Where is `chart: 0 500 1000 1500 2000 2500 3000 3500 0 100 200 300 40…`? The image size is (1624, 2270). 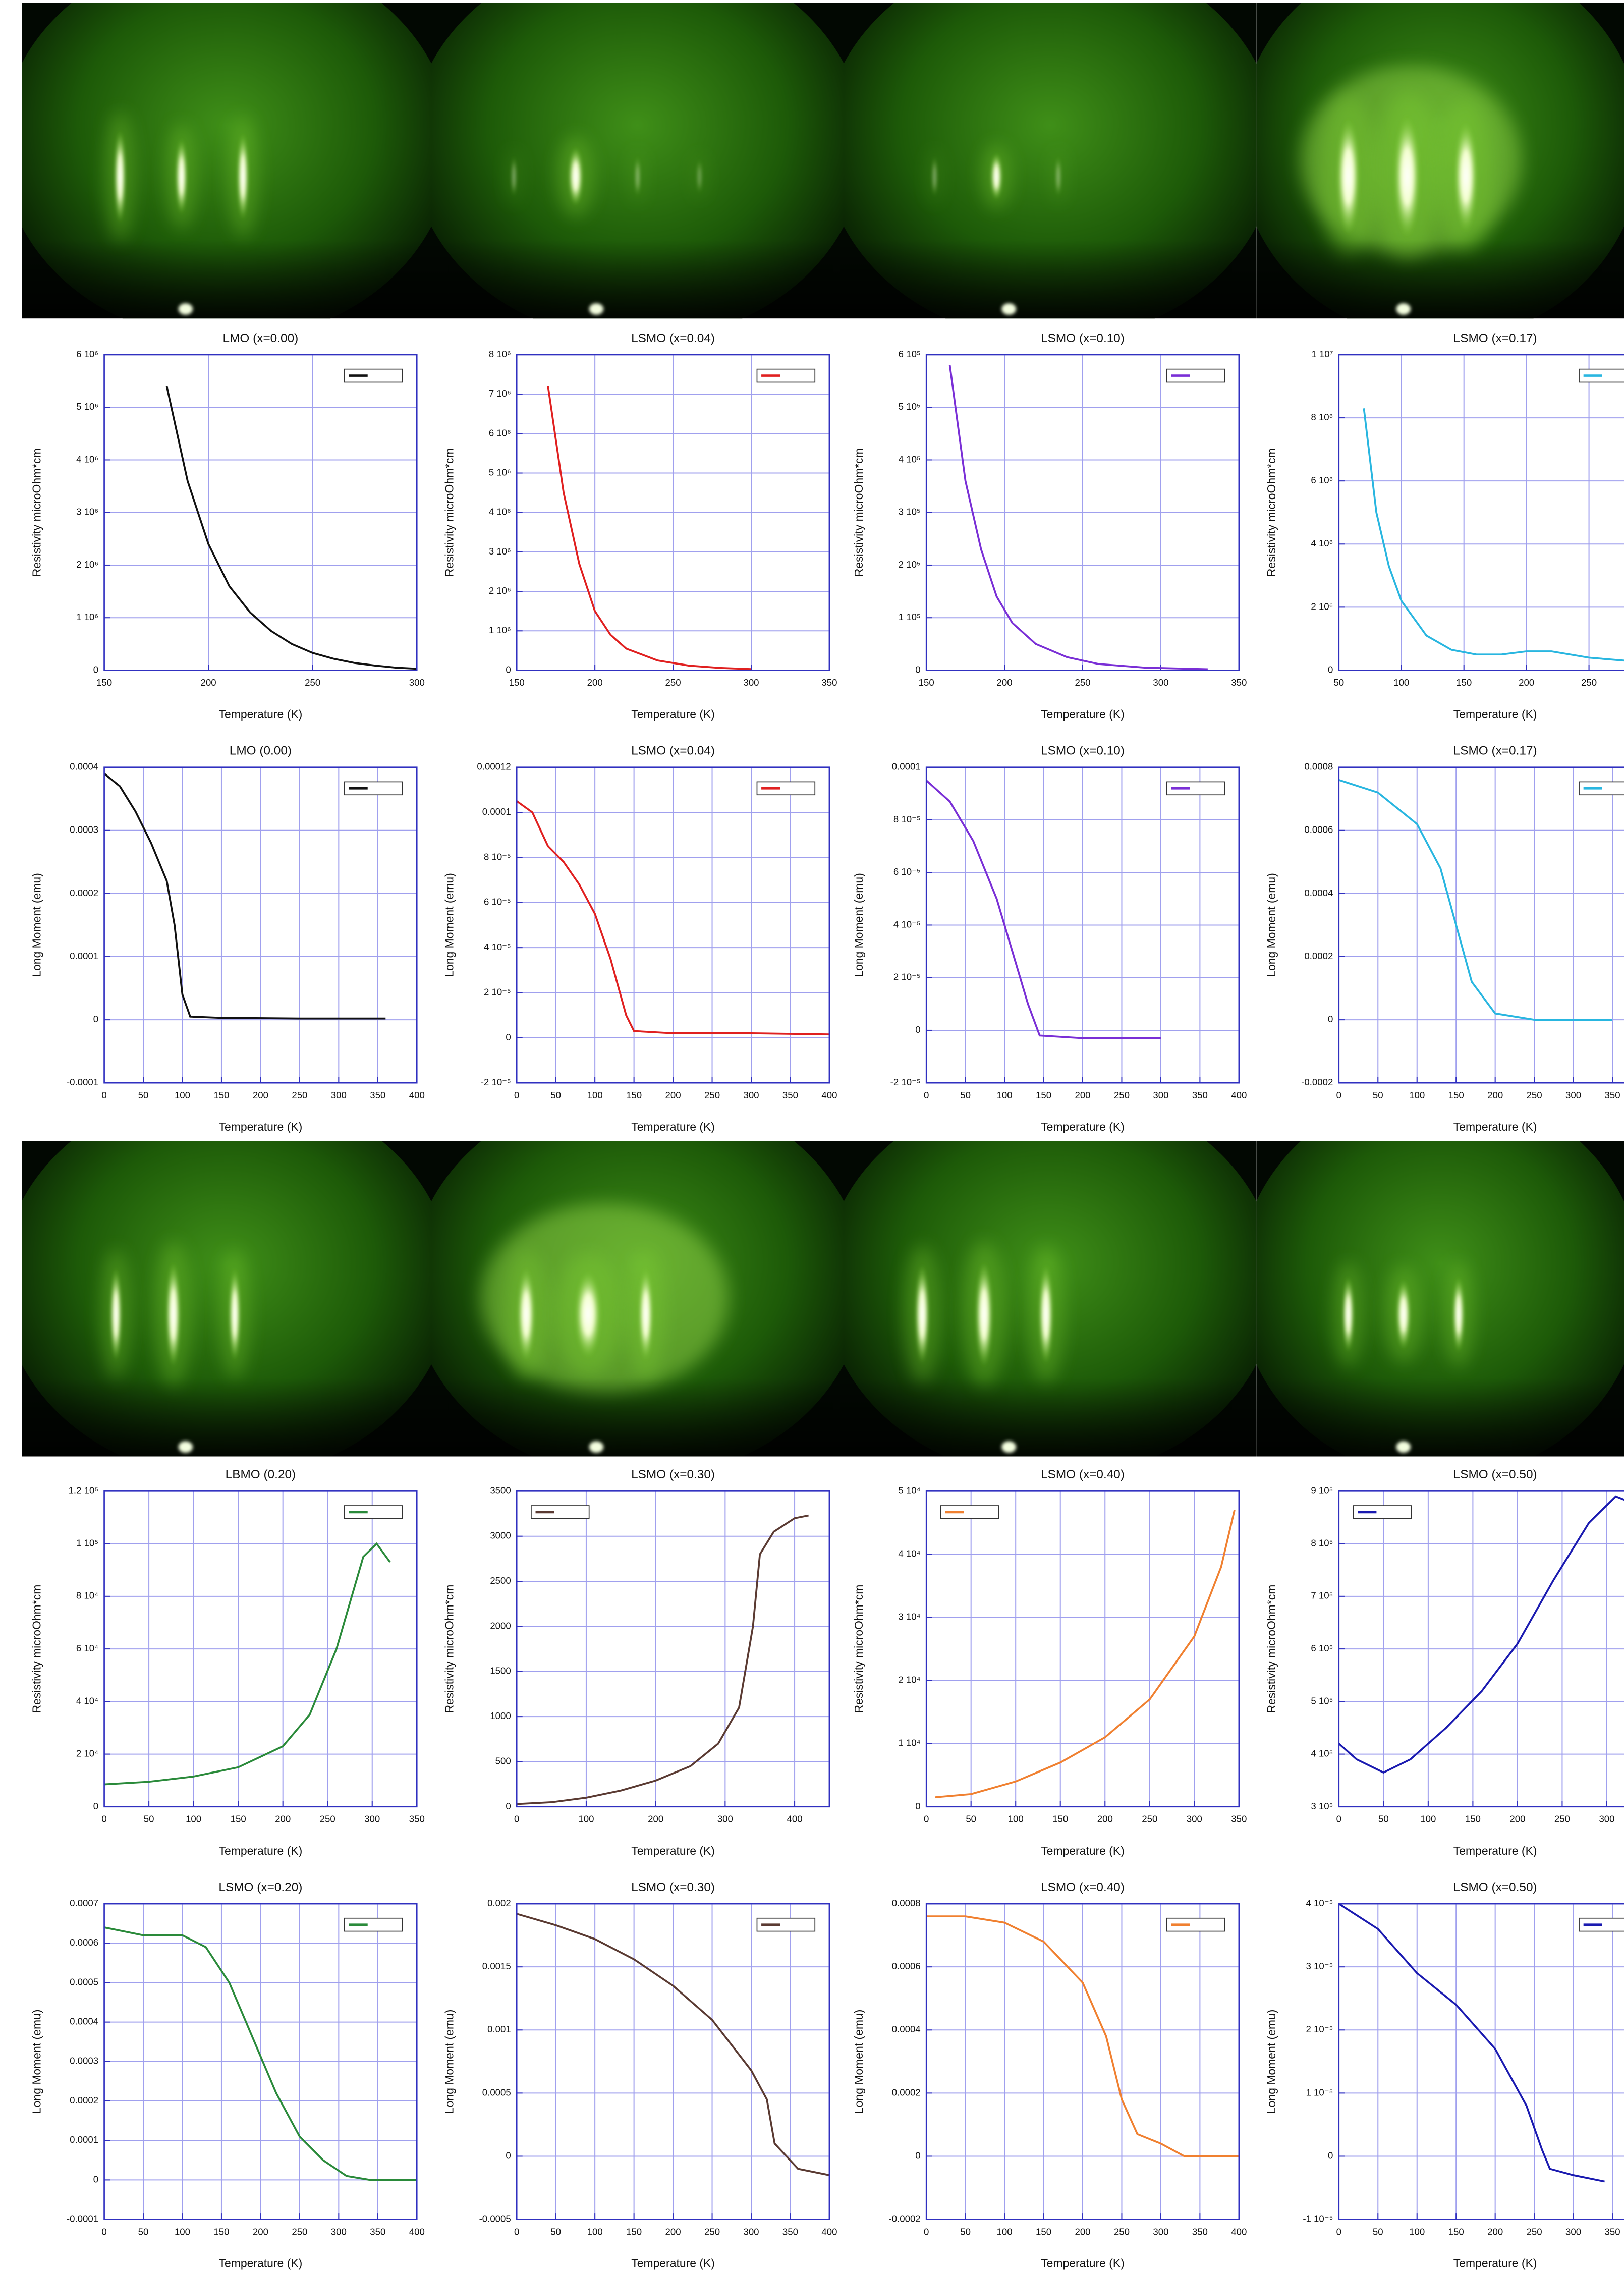 chart: 0 500 1000 1500 2000 2500 3000 3500 0 100 200 300 40… is located at coordinates (636, 1662).